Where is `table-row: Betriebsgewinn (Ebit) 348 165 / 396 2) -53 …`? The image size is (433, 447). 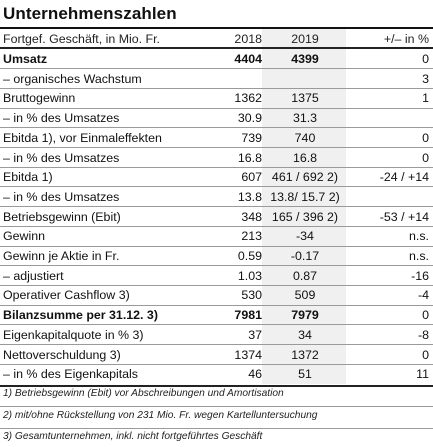
table-row: Betriebsgewinn (Ebit) 348 165 / 396 2) -53 … is located at coordinates (216, 217).